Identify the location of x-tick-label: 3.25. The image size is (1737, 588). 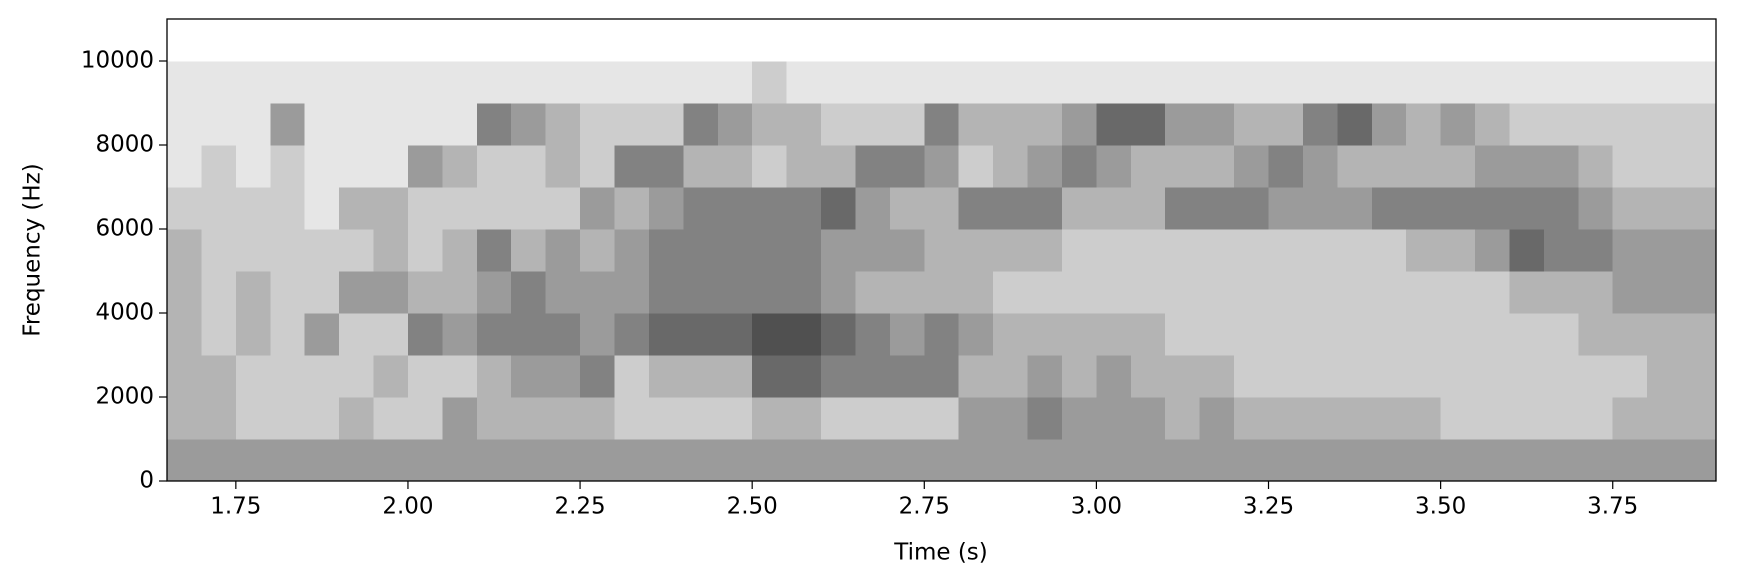
(1268, 507).